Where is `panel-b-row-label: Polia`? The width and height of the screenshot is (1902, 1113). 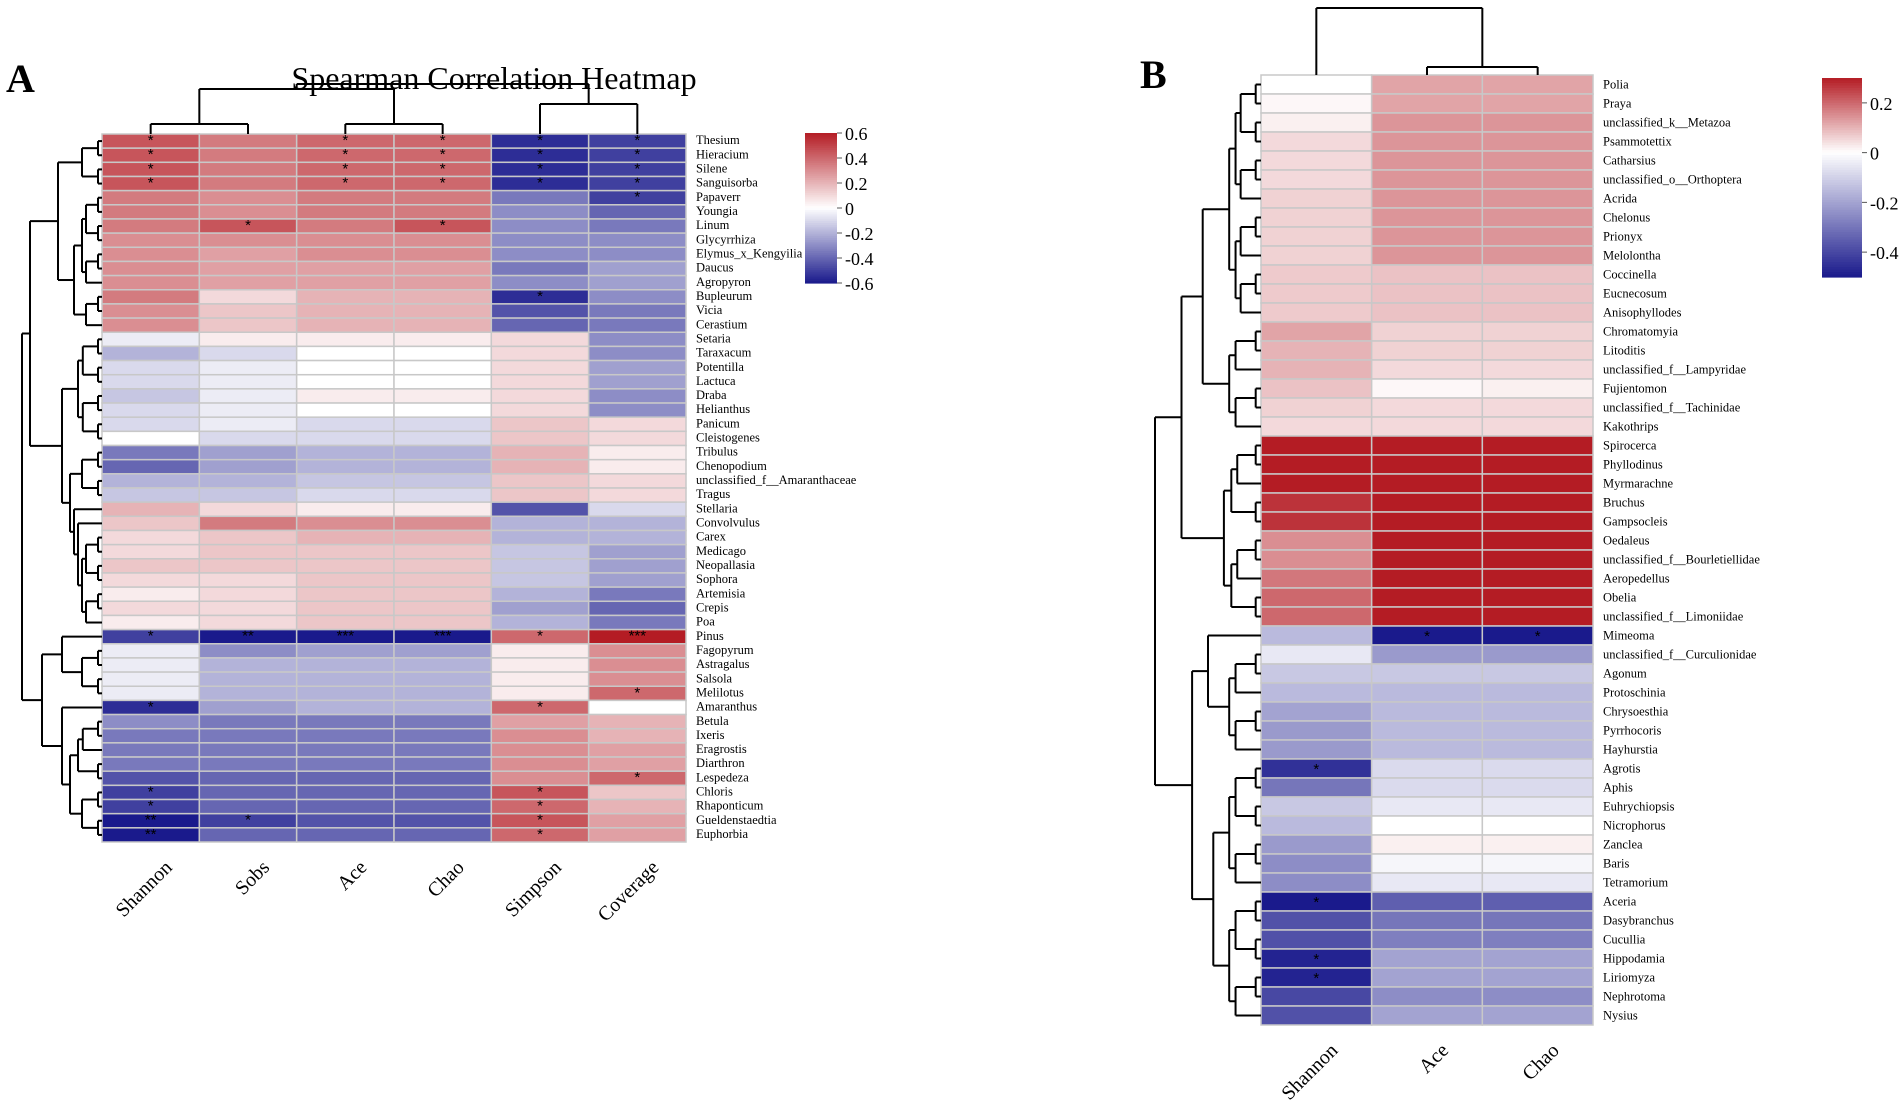
panel-b-row-label: Polia is located at coordinates (1616, 85).